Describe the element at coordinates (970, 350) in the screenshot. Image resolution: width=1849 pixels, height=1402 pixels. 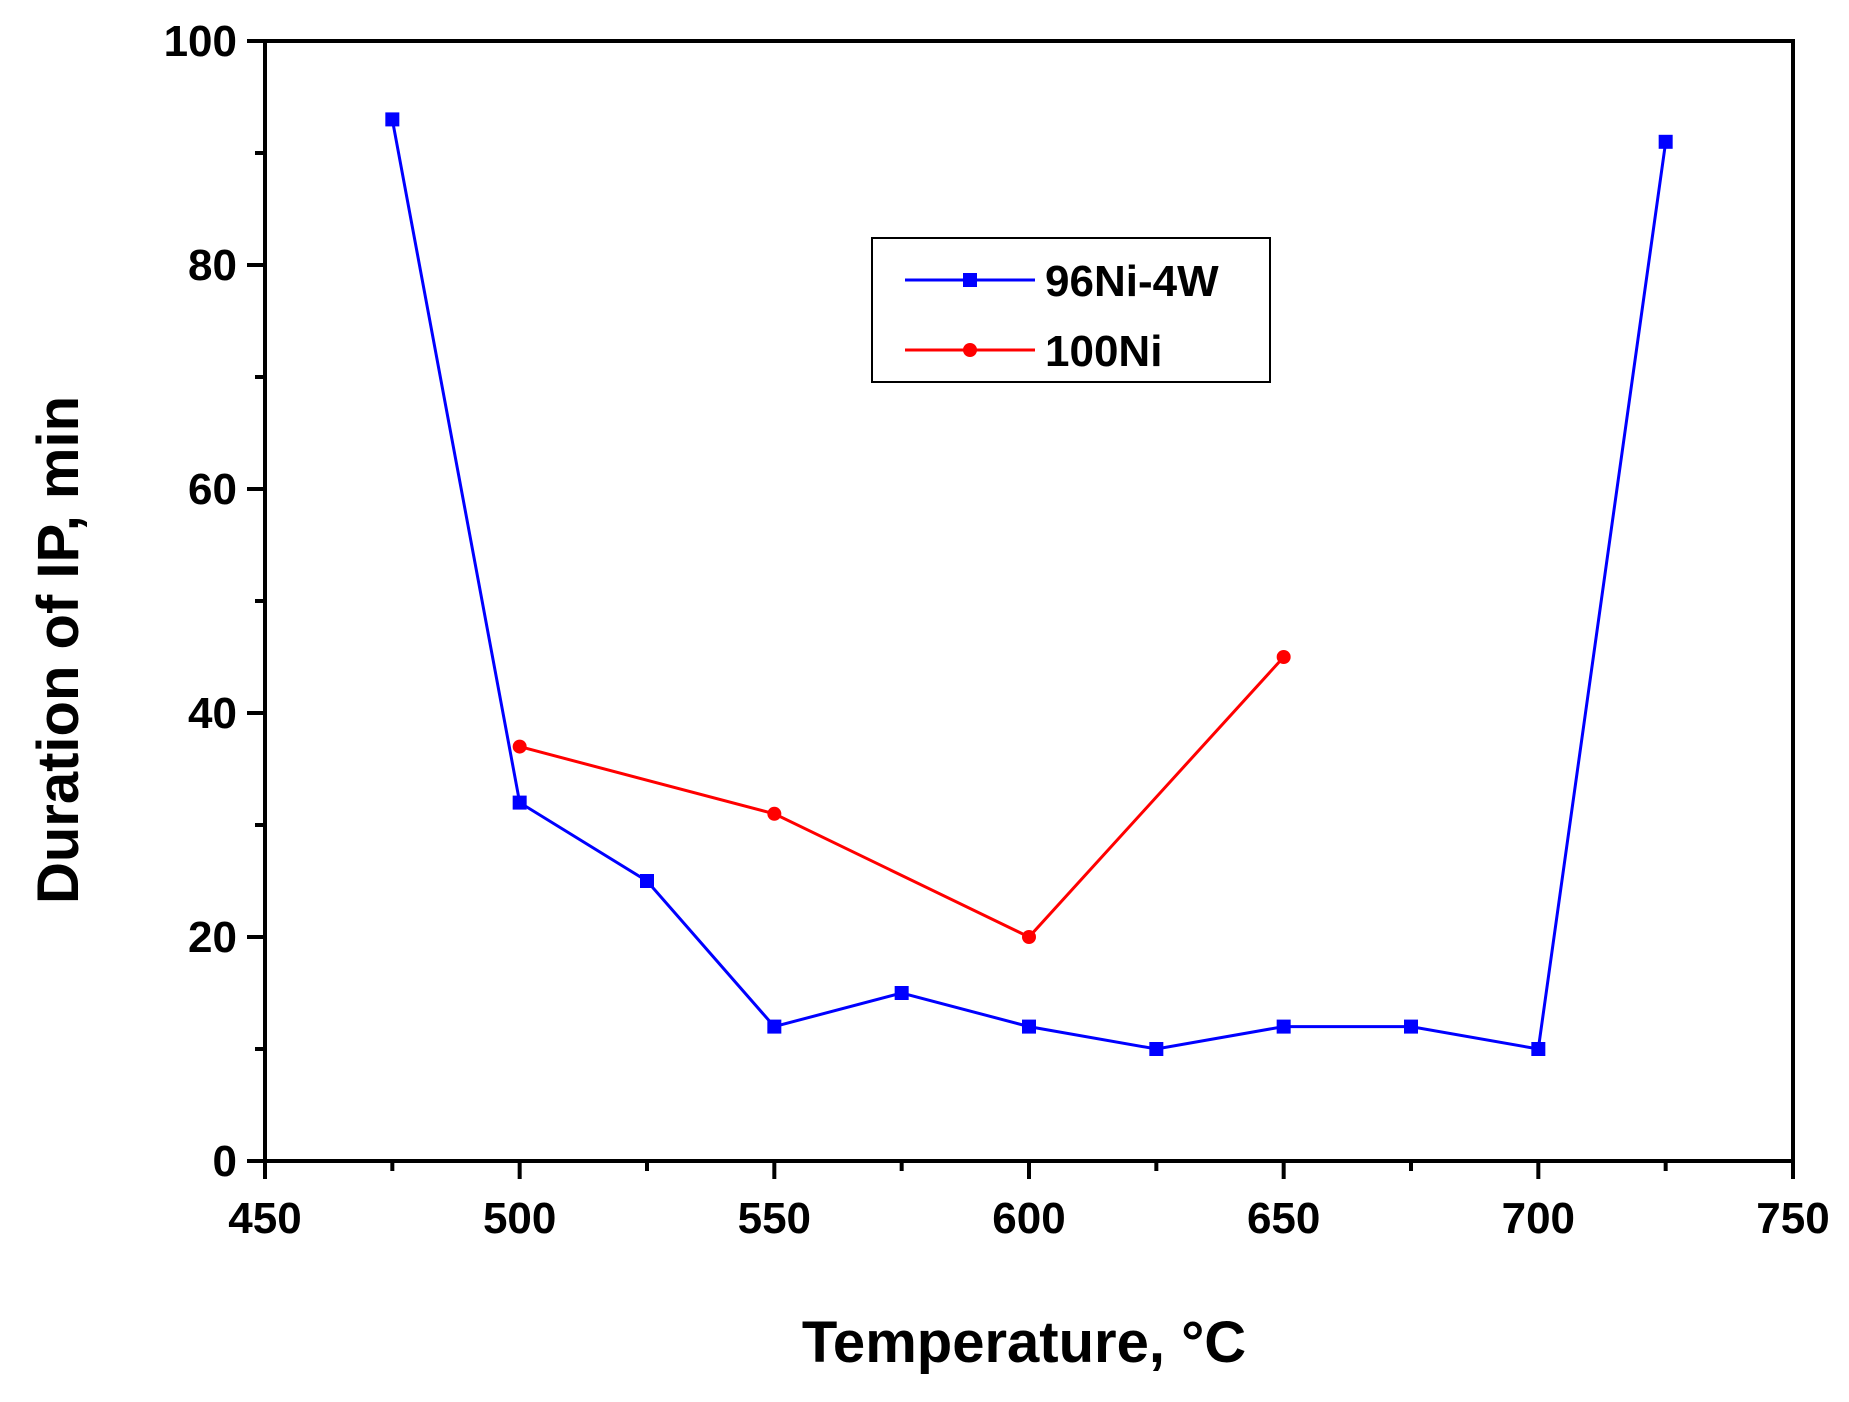
I see `legend-marker-100ni` at that location.